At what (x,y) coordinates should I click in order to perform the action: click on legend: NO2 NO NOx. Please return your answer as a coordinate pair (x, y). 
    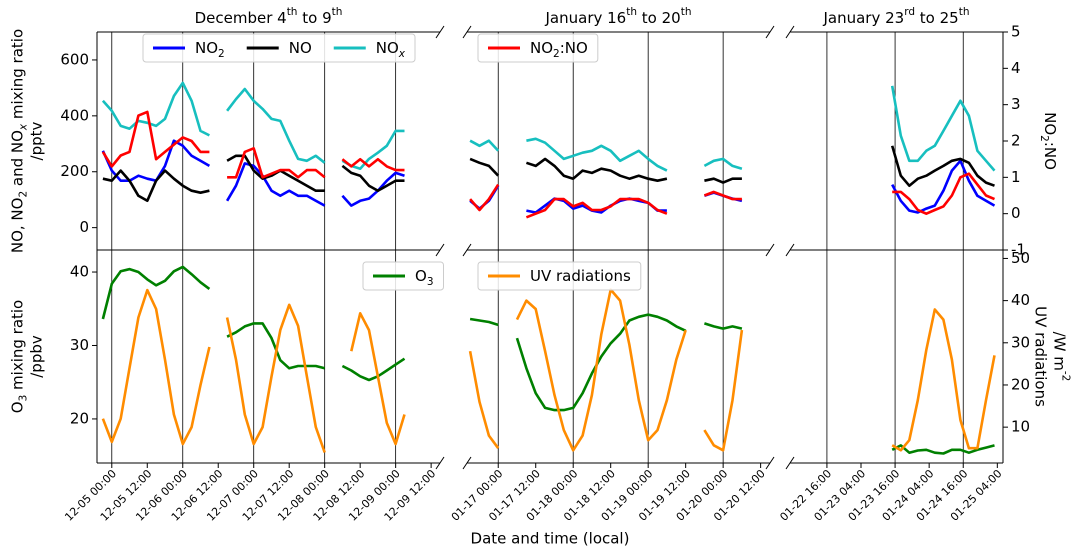
    Looking at the image, I should click on (279, 48).